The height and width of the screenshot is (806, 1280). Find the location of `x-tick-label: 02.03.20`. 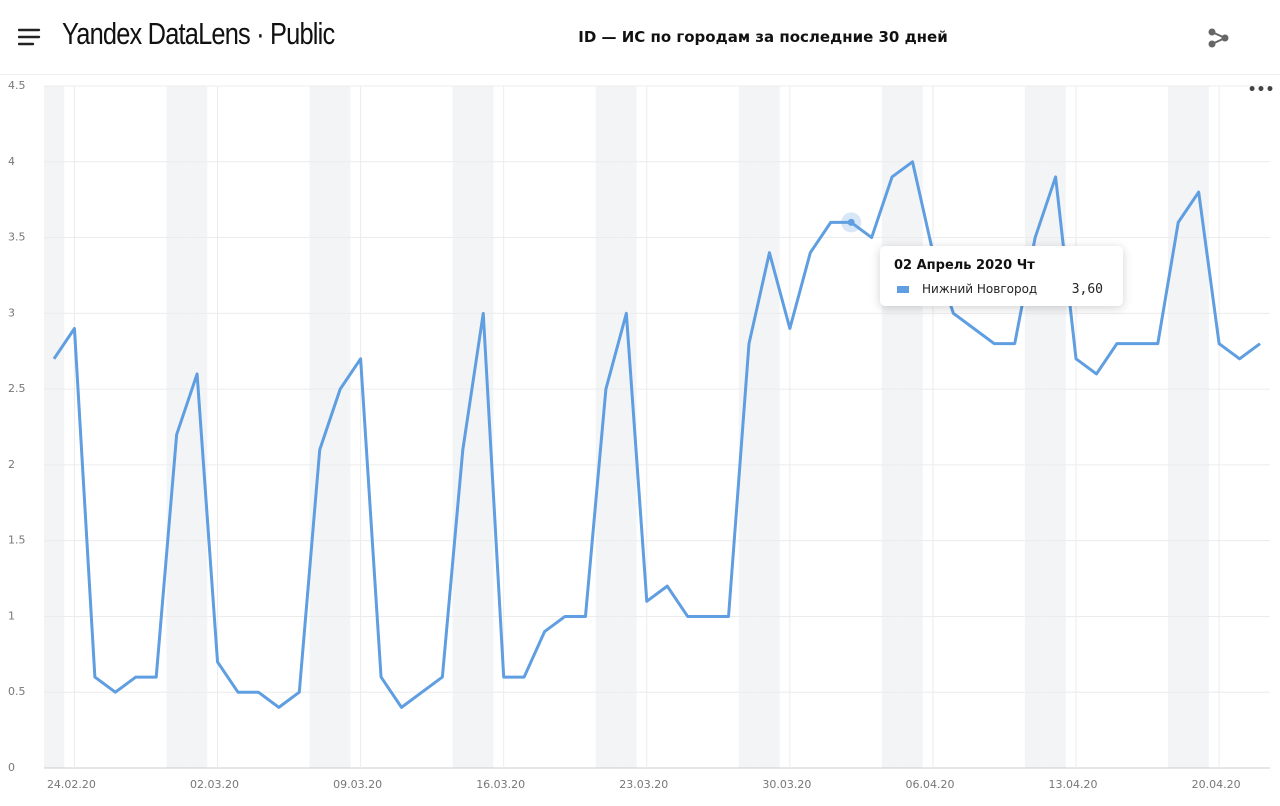

x-tick-label: 02.03.20 is located at coordinates (214, 784).